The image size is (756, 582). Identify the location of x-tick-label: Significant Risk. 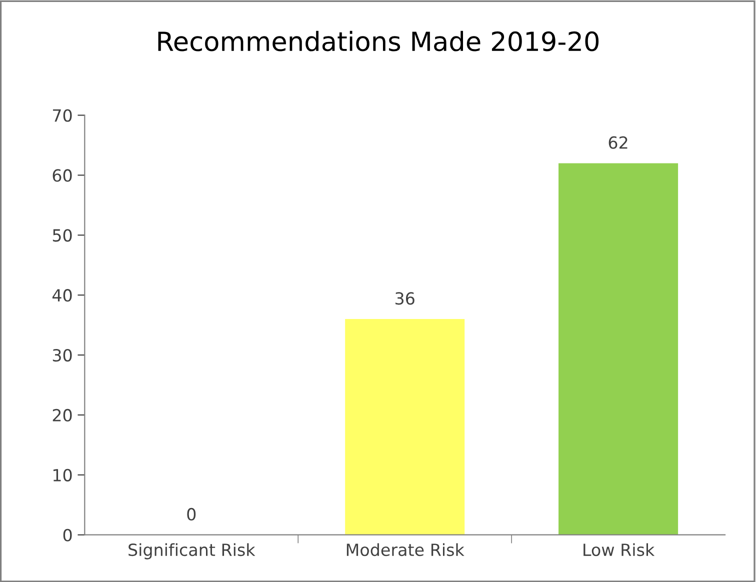
(192, 551).